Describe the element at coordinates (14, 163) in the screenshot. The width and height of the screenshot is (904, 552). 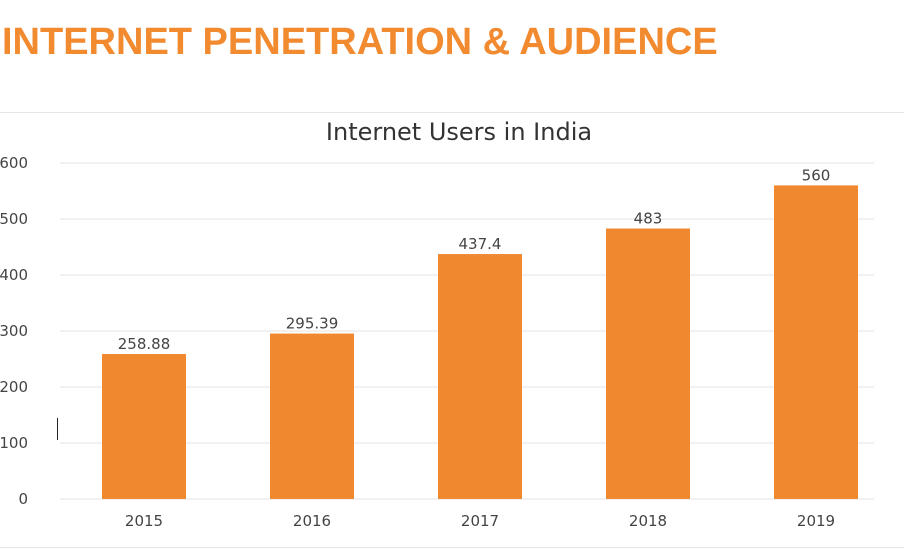
I see `y-tick-label: 600` at that location.